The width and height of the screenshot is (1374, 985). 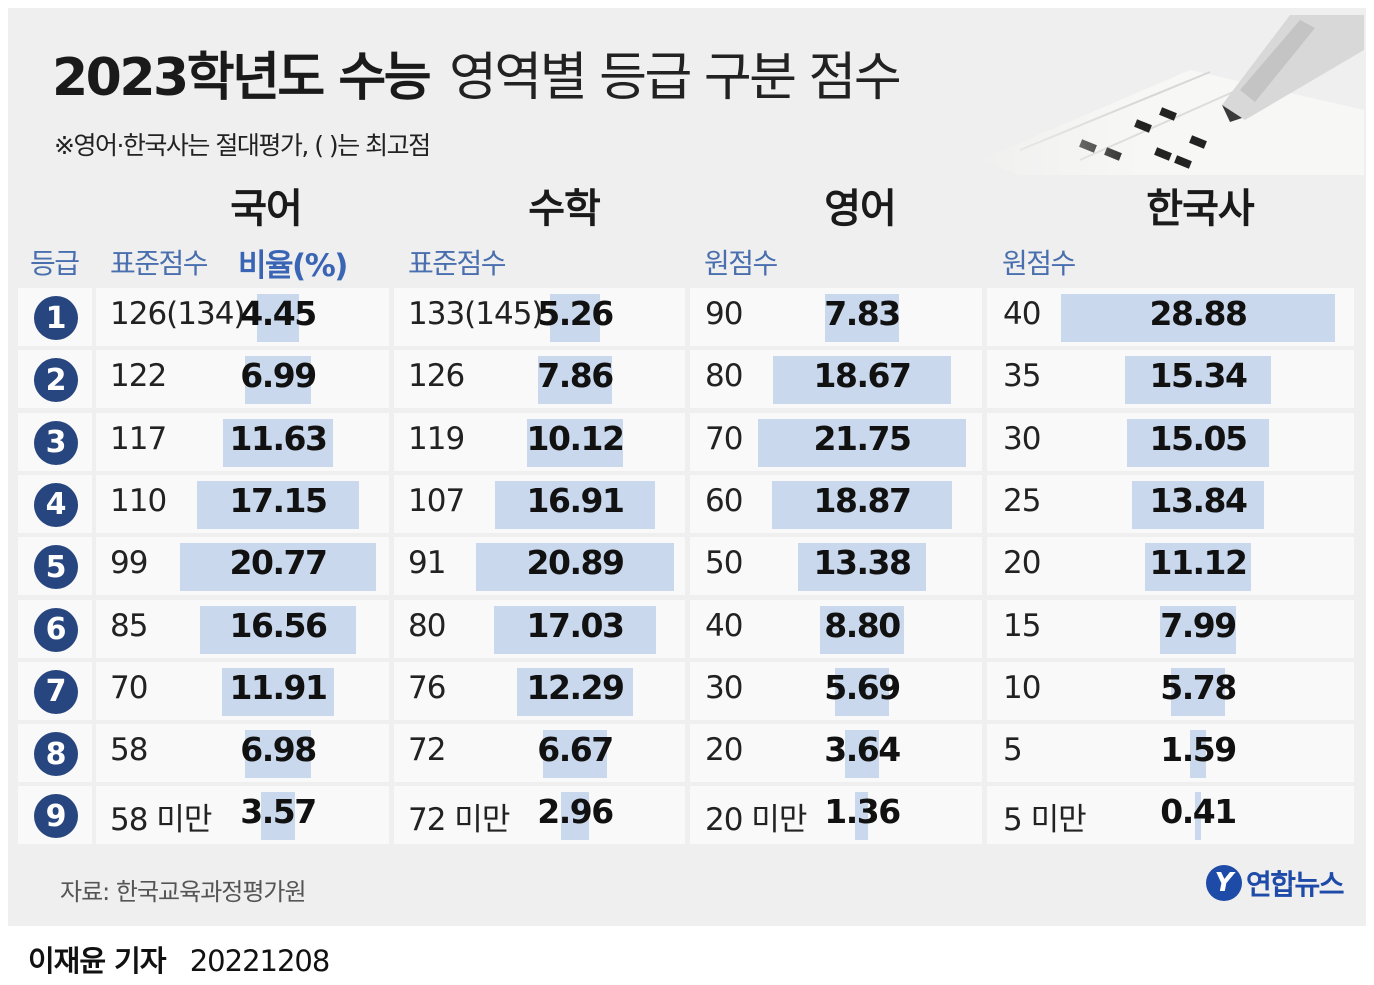 What do you see at coordinates (724, 500) in the screenshot?
I see `english-score: 60` at bounding box center [724, 500].